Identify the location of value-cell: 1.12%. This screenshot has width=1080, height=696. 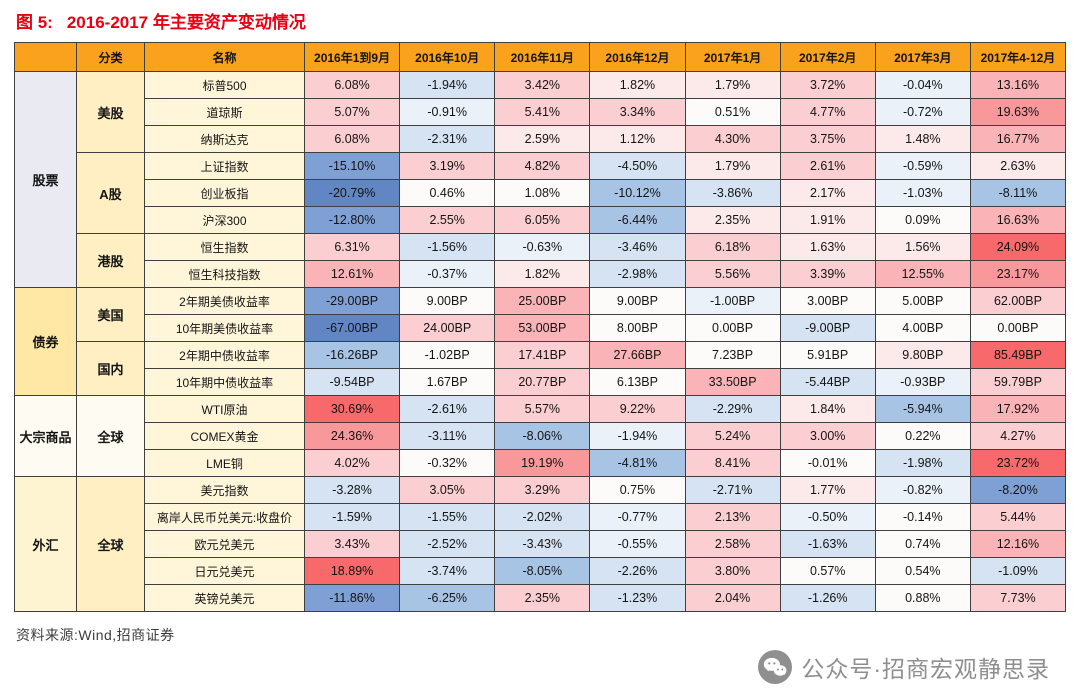
(637, 139).